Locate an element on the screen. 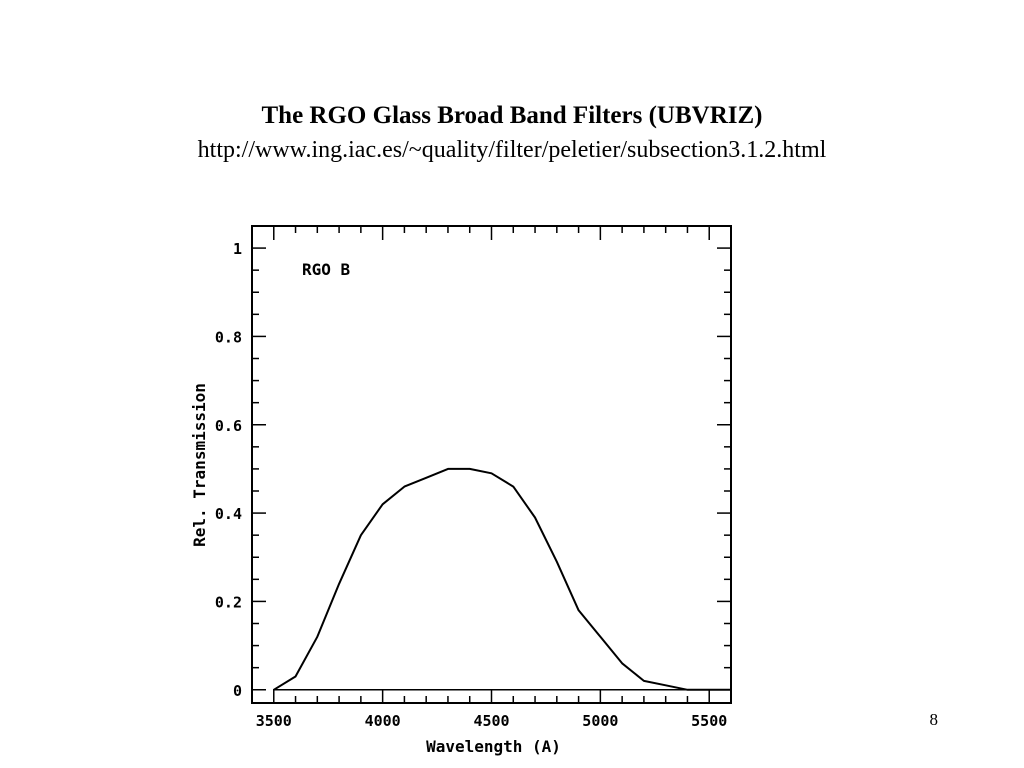 This screenshot has height=768, width=1024. y-tick-label: 0.8 is located at coordinates (228, 337).